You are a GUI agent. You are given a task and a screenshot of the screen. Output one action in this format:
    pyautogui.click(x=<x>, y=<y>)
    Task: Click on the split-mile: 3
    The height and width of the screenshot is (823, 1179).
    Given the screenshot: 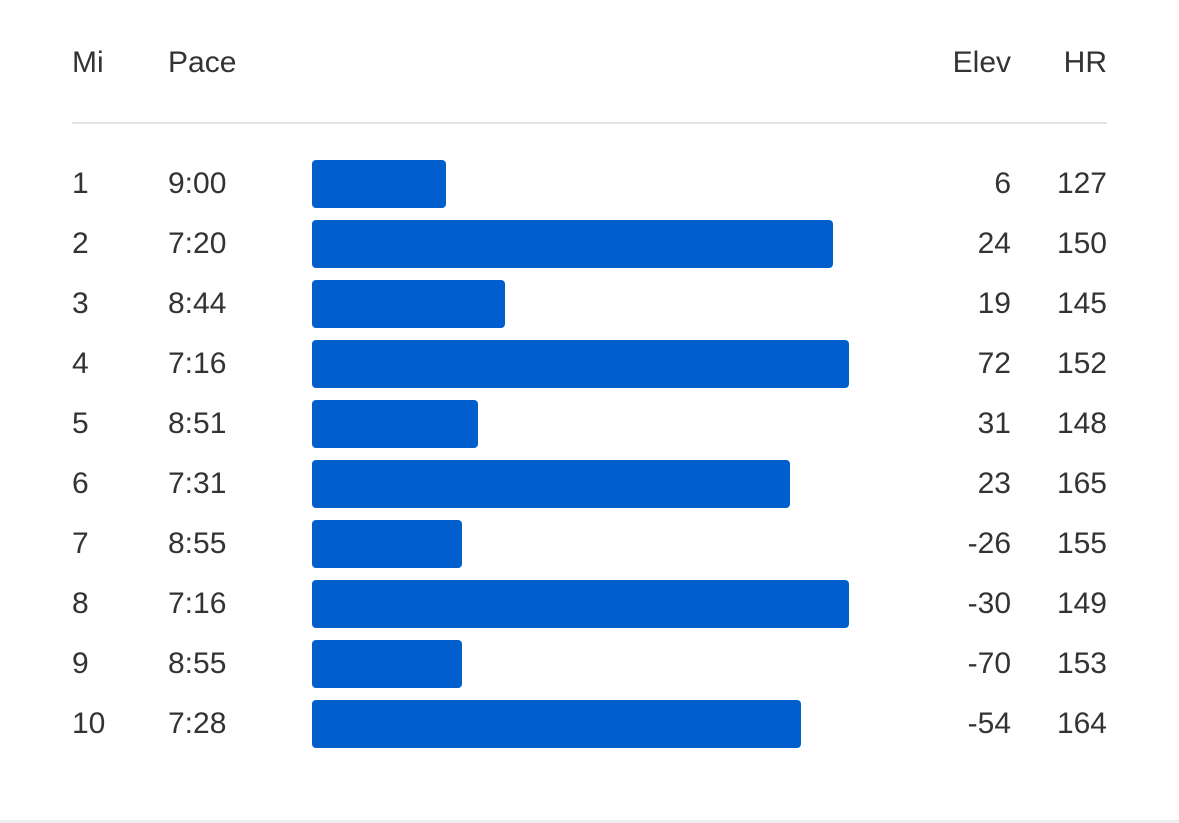 What is the action you would take?
    pyautogui.click(x=80, y=303)
    